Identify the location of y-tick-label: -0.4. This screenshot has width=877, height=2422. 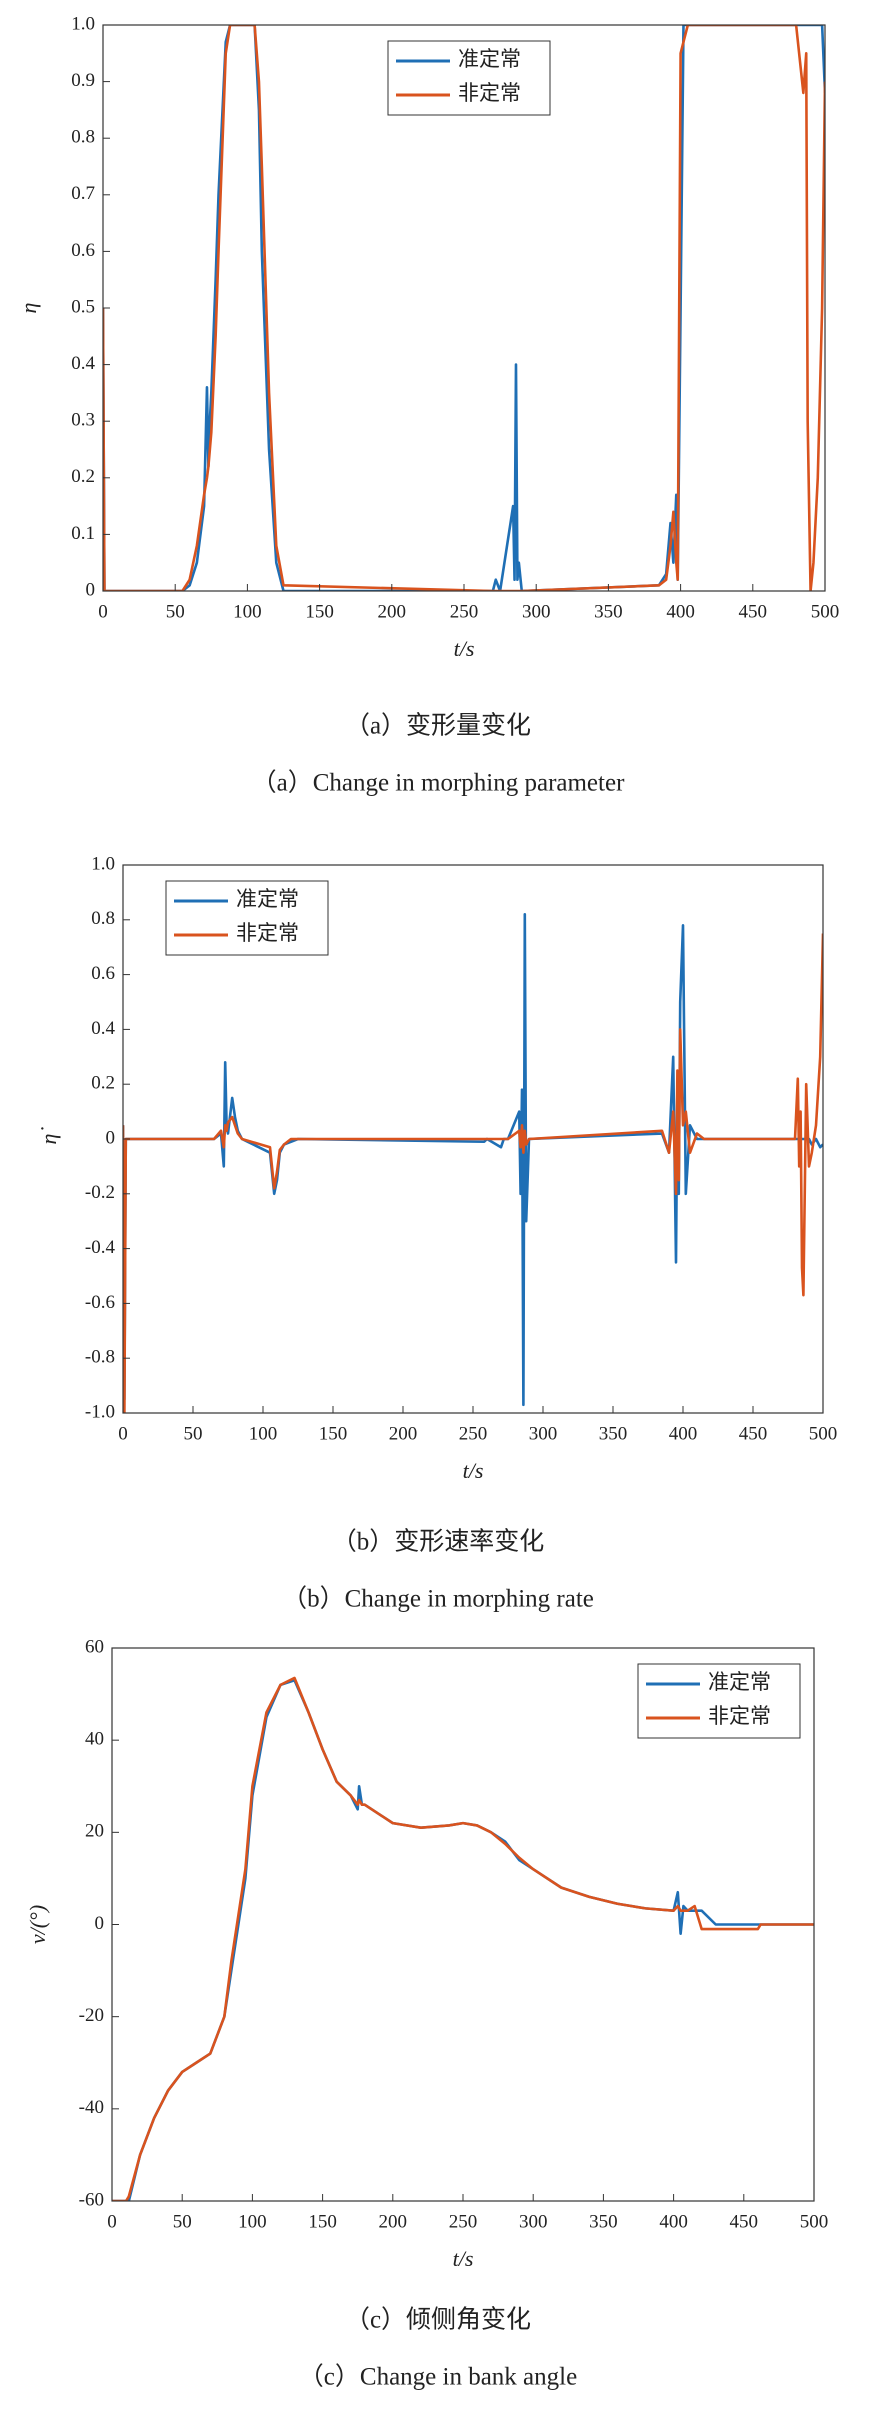
(100, 1247).